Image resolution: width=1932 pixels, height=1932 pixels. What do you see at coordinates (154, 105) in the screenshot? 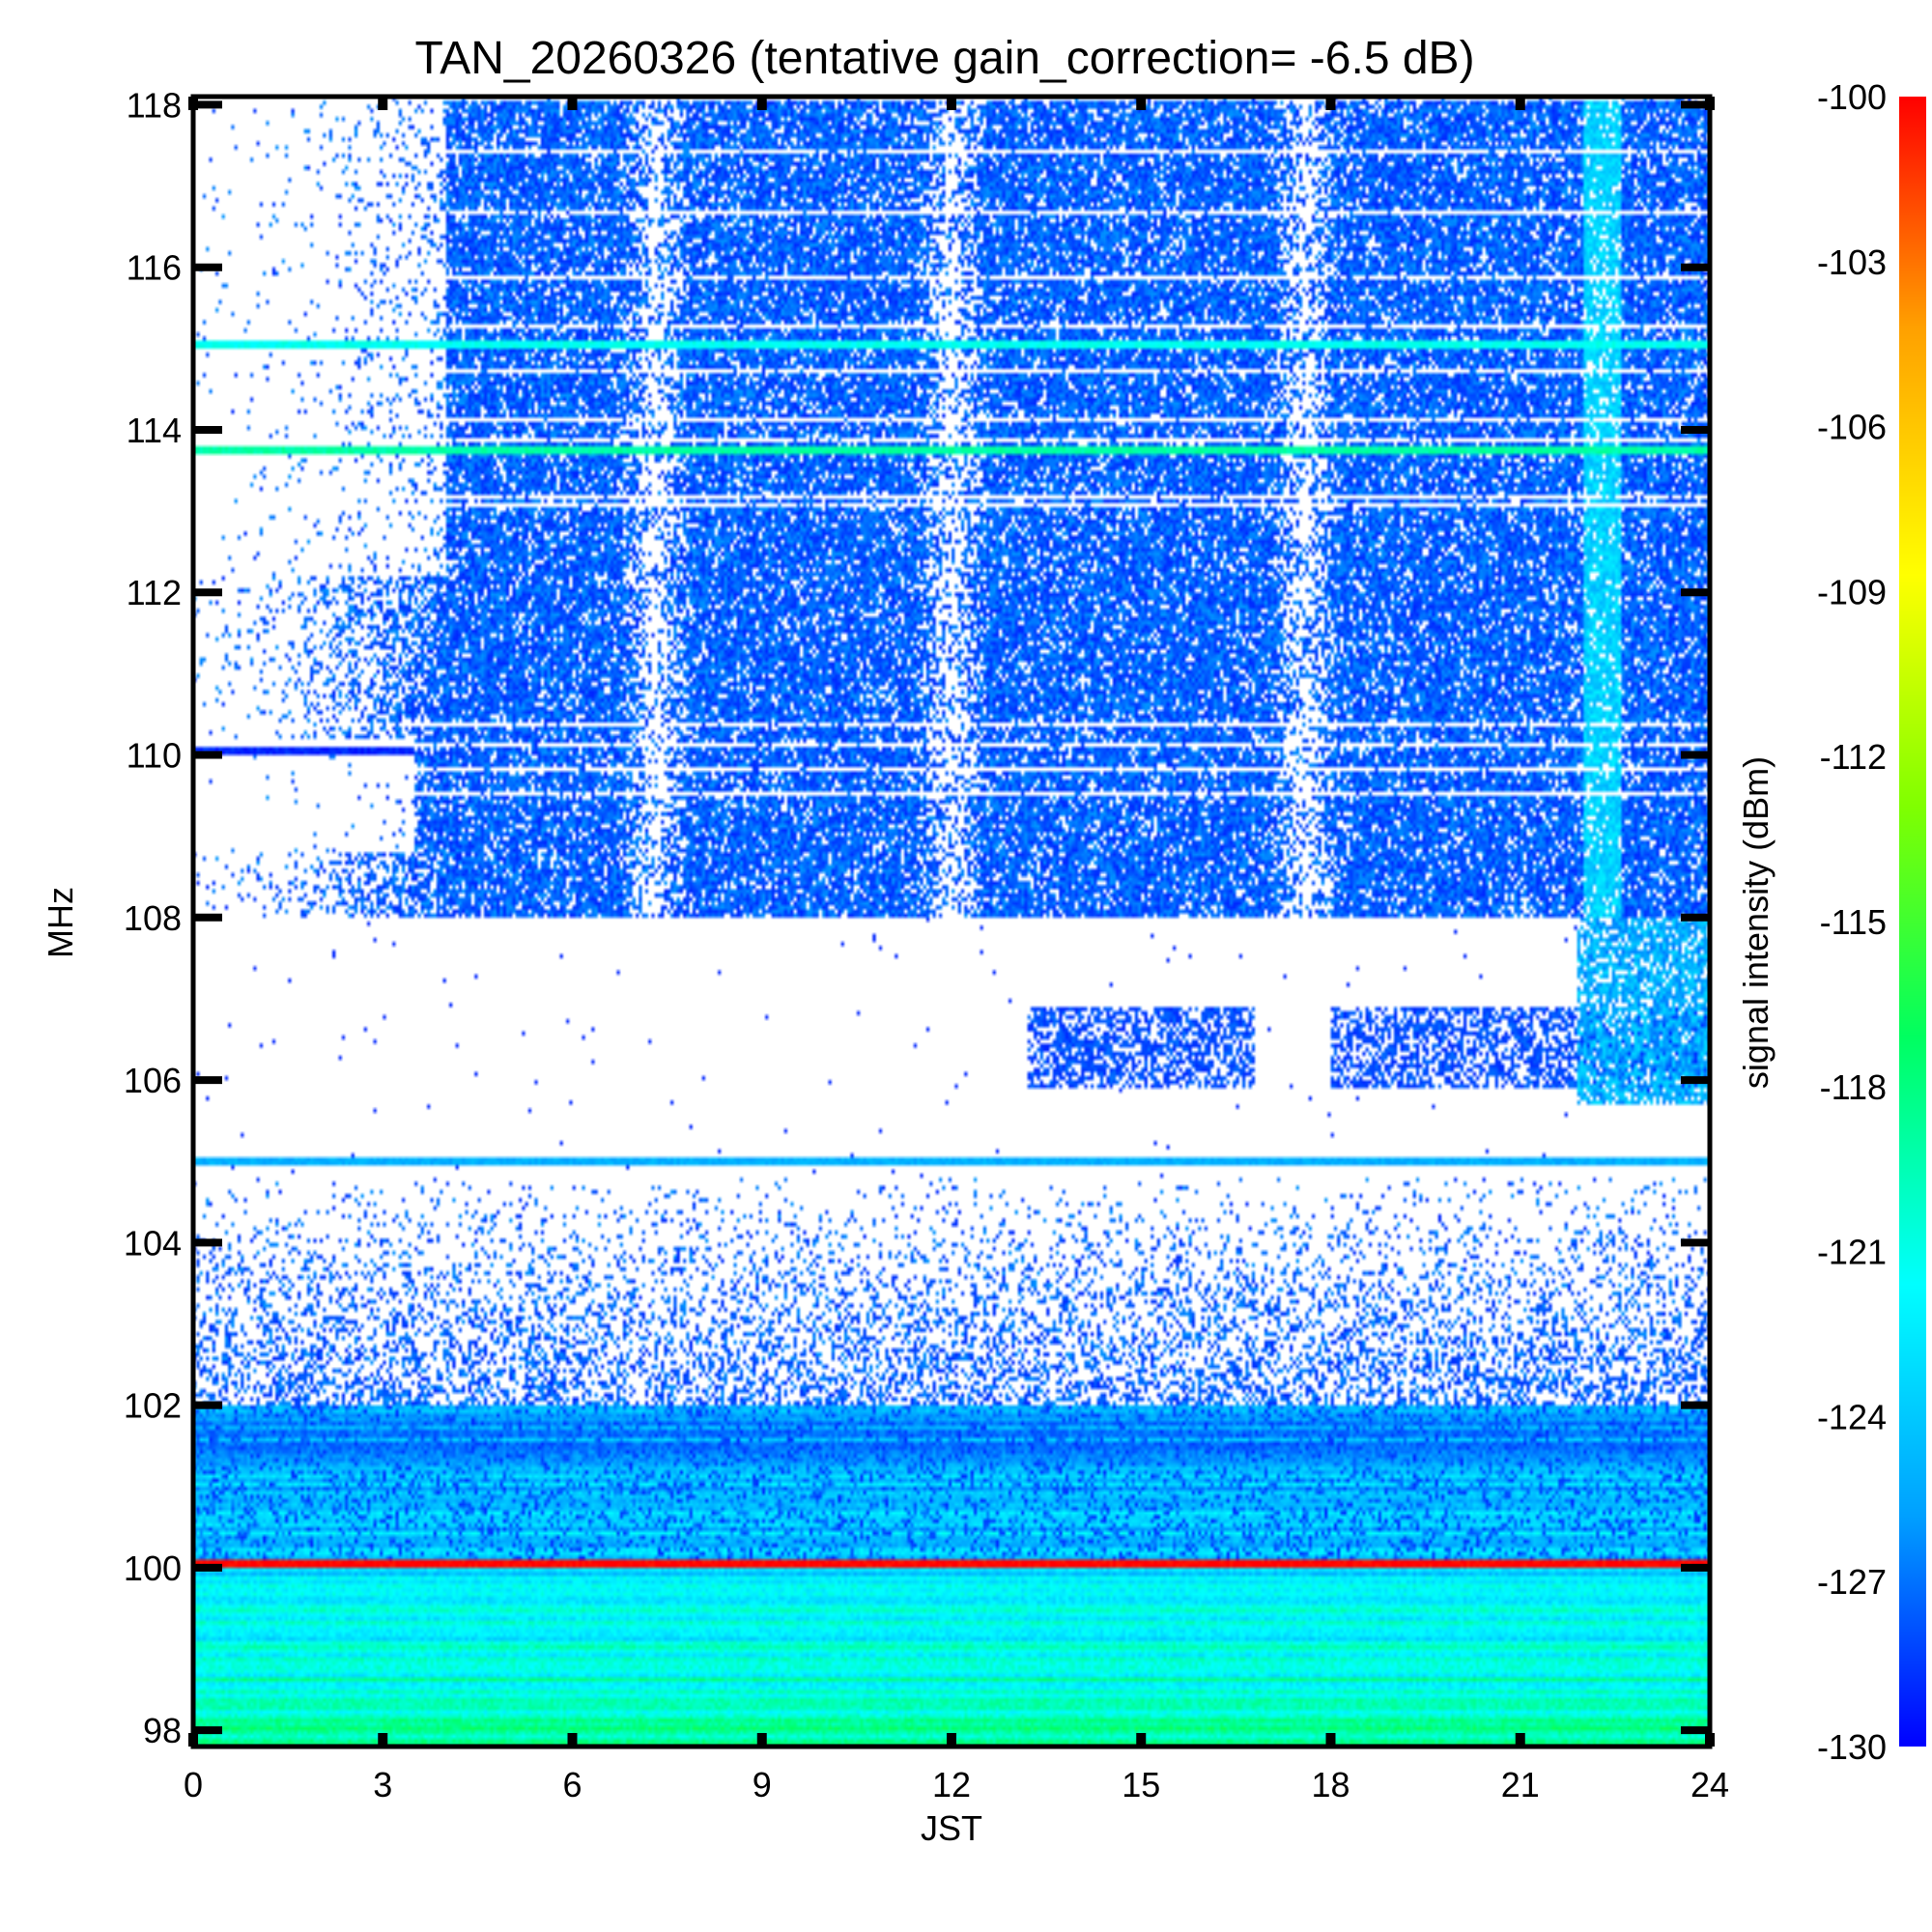
I see `y-tick-label: 118` at bounding box center [154, 105].